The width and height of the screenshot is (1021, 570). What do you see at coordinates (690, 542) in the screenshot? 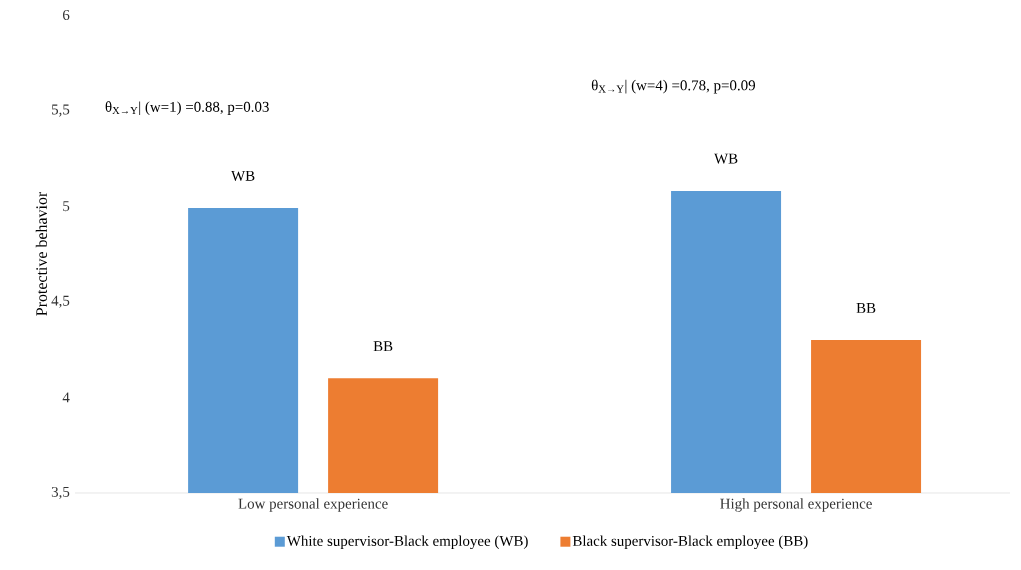
I see `legend-label: Black supervisor-Black employee (BB)` at bounding box center [690, 542].